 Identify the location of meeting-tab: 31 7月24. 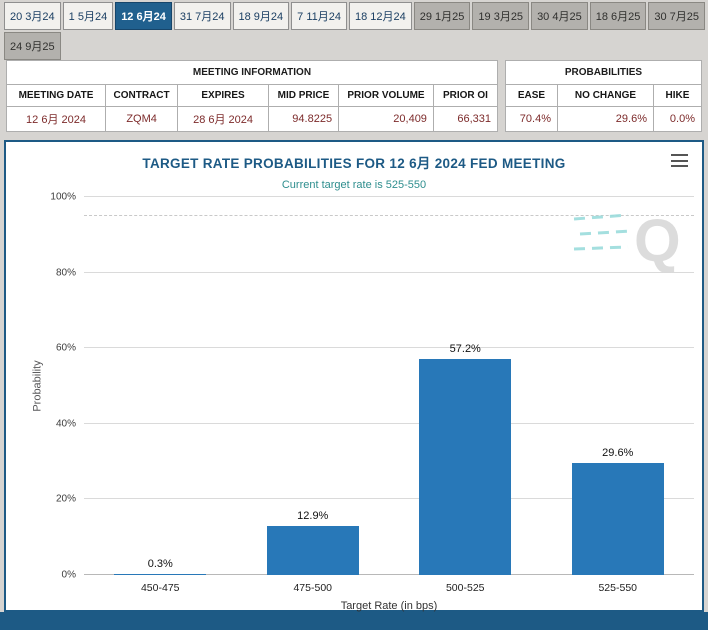
(202, 16).